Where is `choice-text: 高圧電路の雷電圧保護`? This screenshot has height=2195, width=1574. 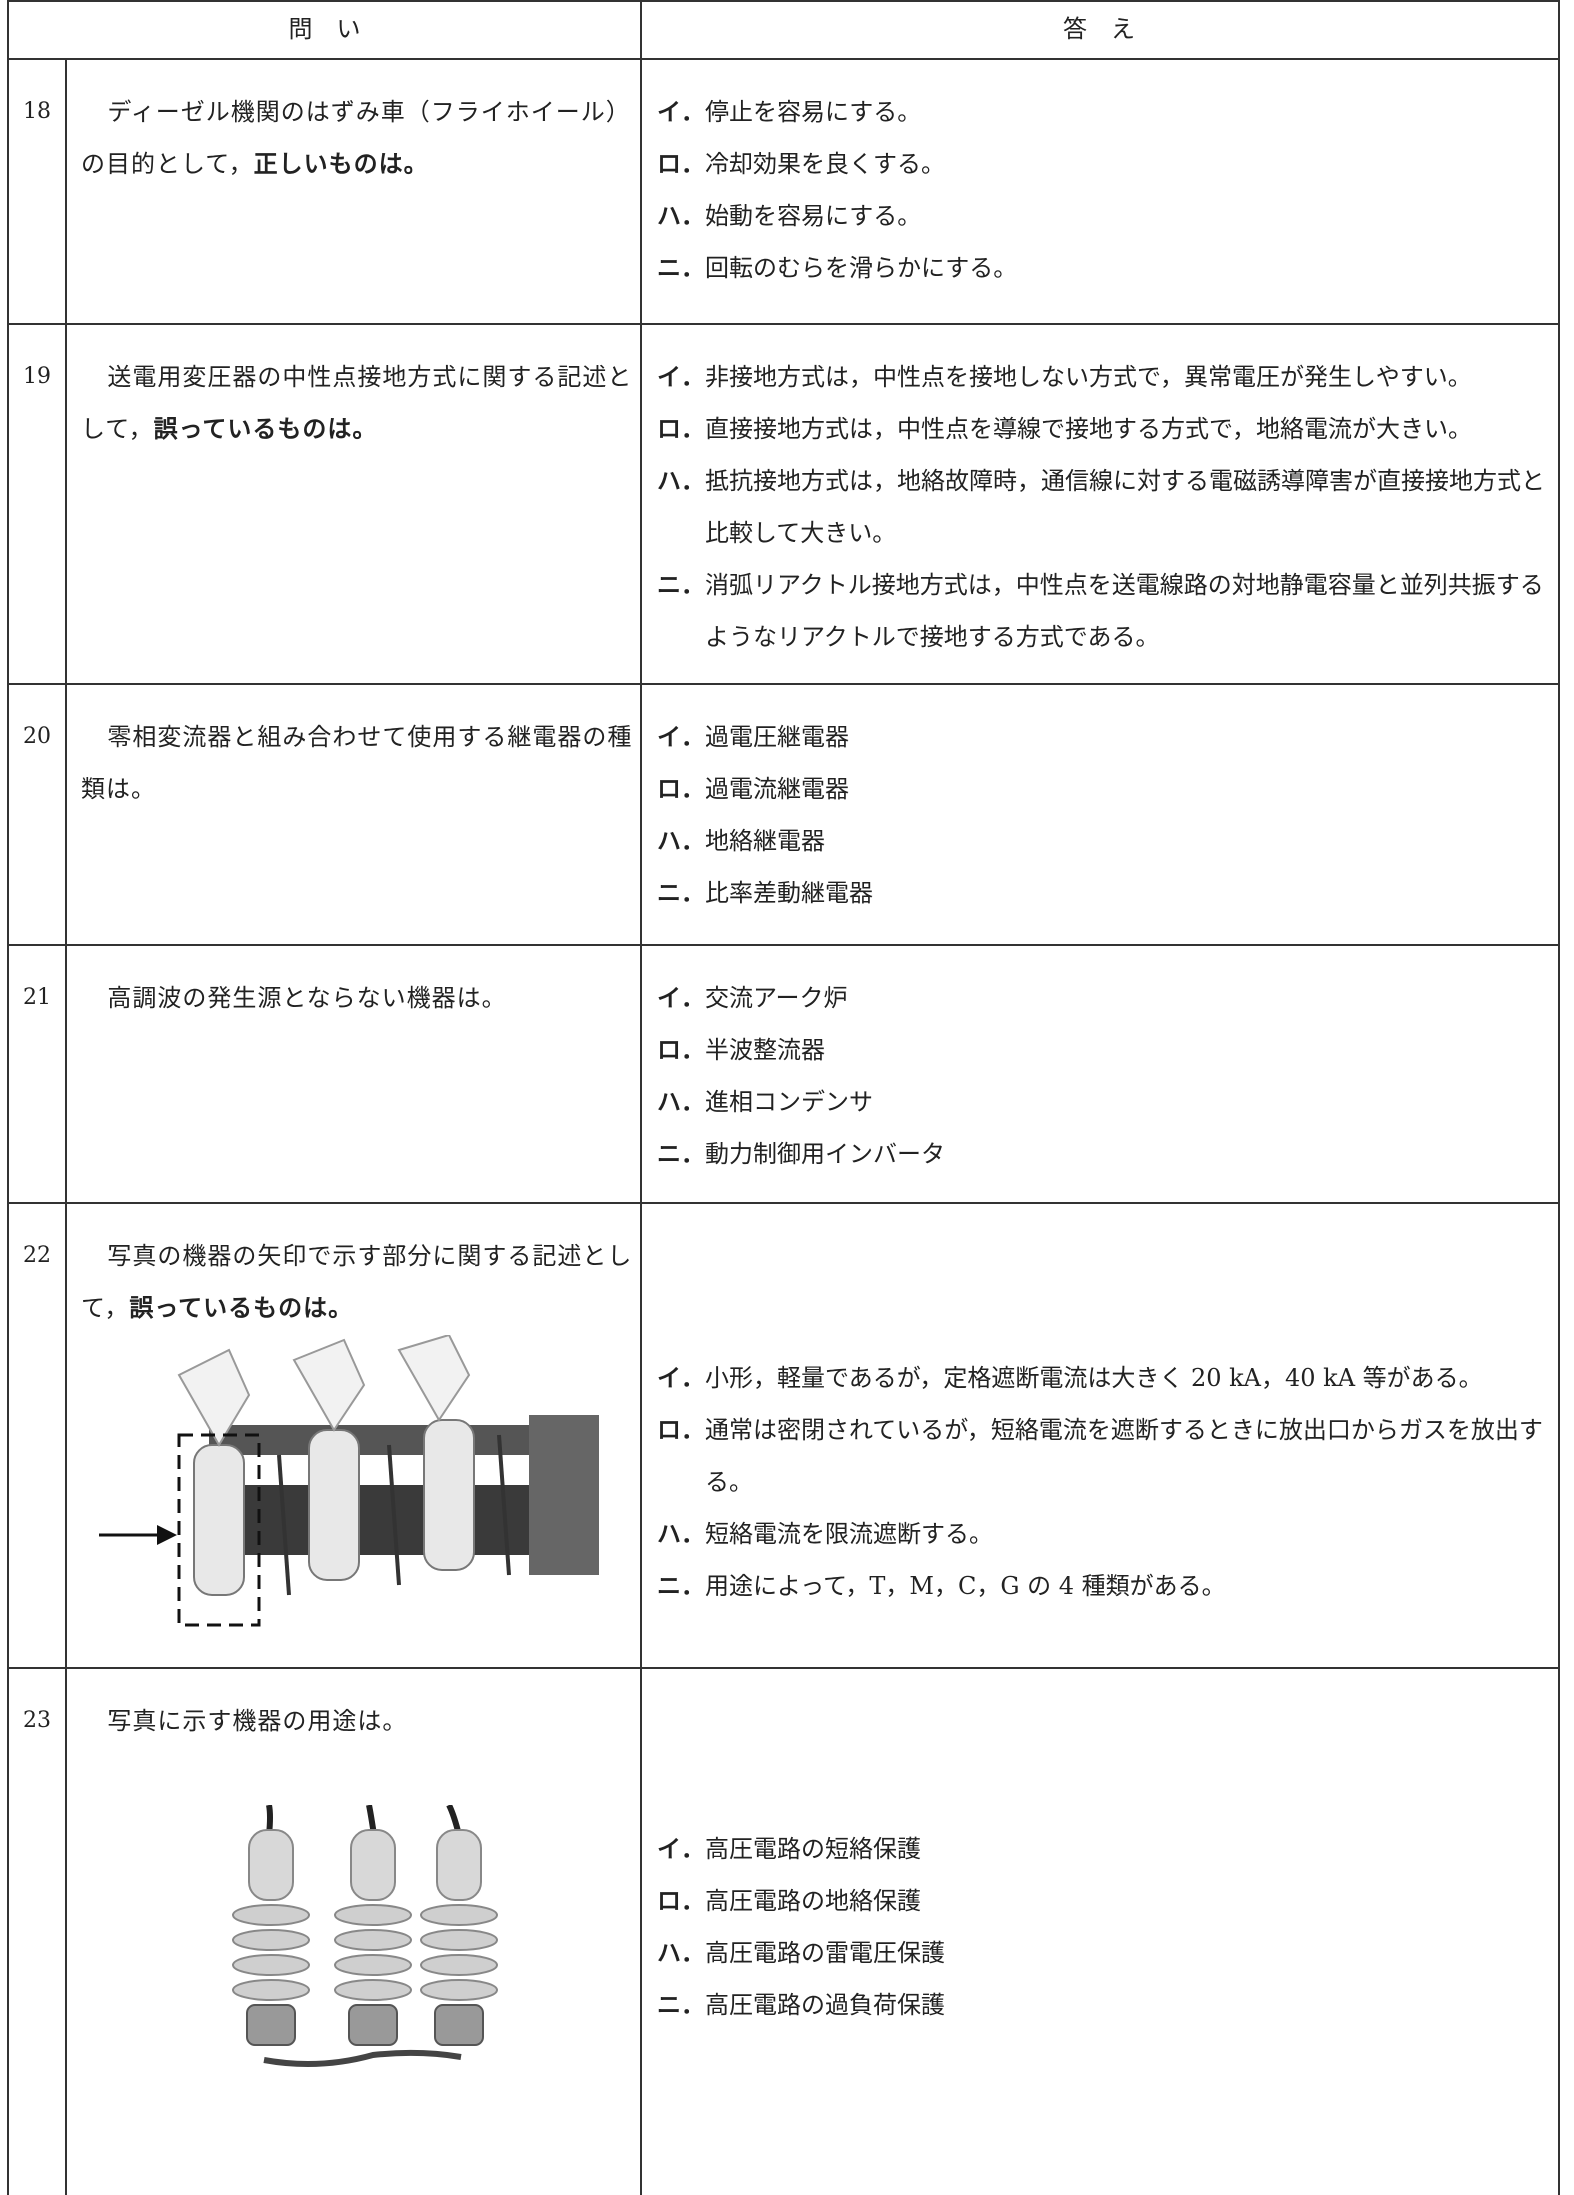 choice-text: 高圧電路の雷電圧保護 is located at coordinates (825, 1953).